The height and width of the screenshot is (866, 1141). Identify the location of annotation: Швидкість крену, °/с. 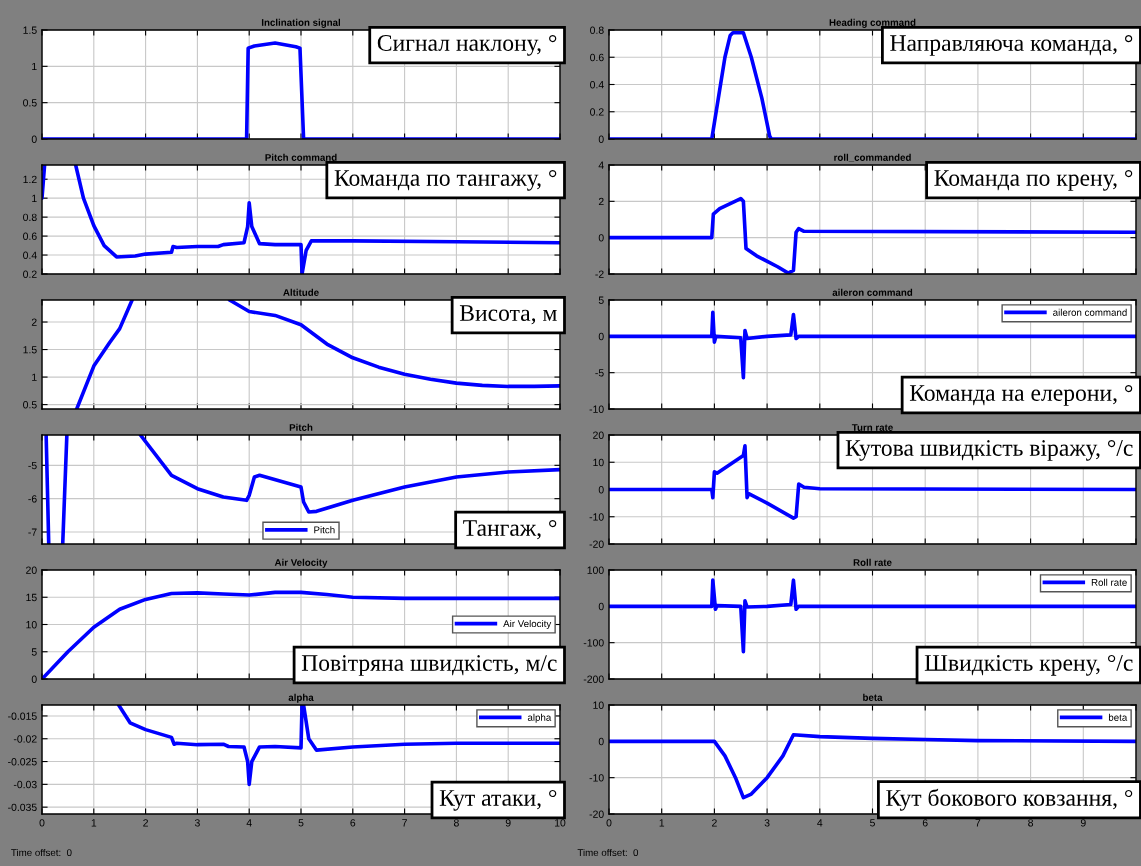
(1028, 665).